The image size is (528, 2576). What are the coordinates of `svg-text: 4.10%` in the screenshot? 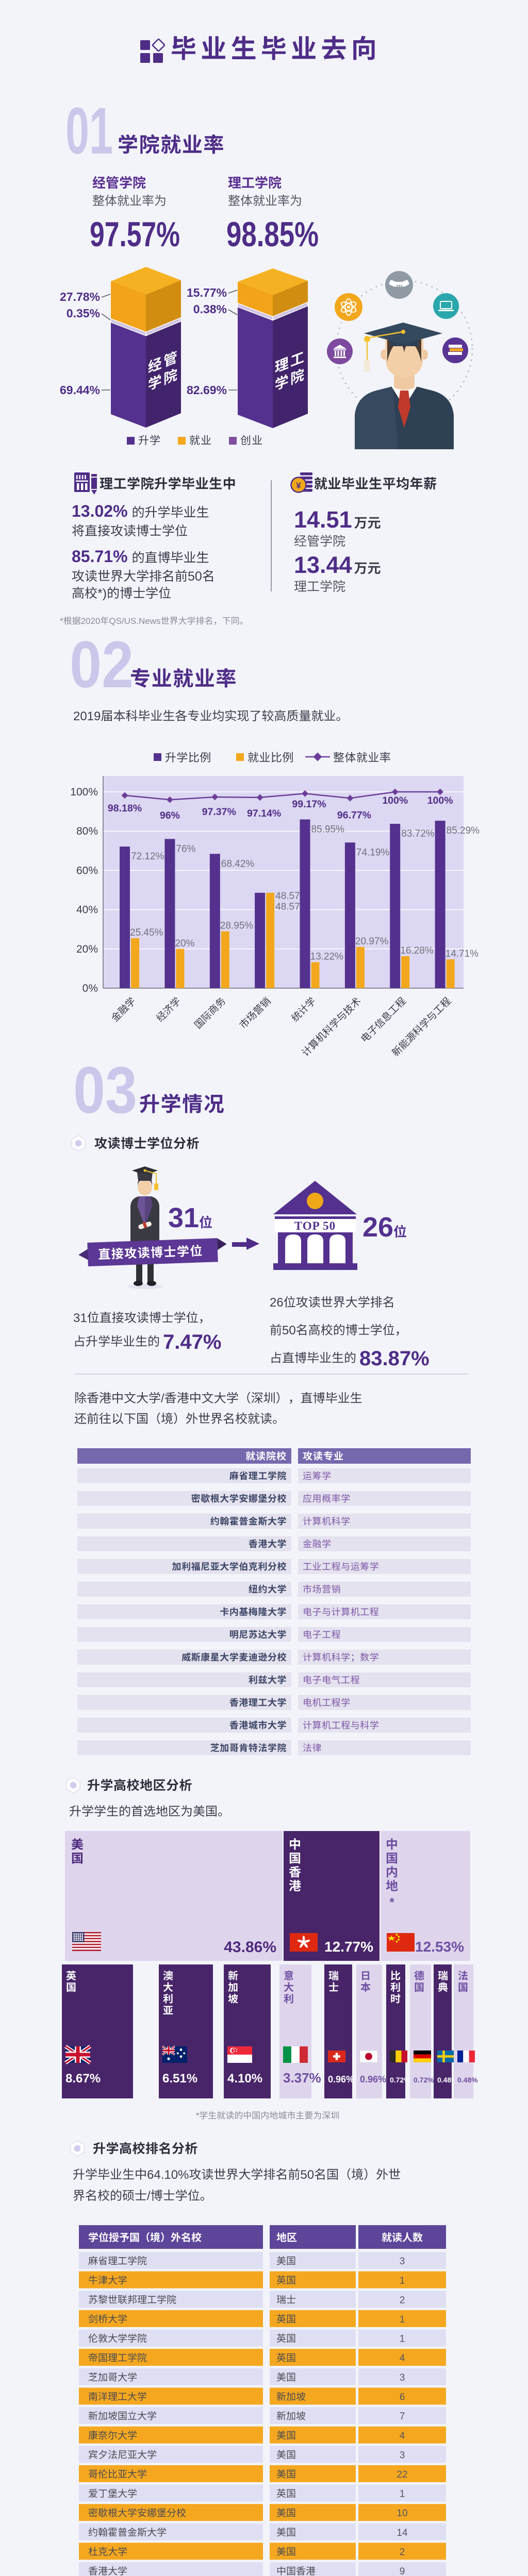 It's located at (244, 2079).